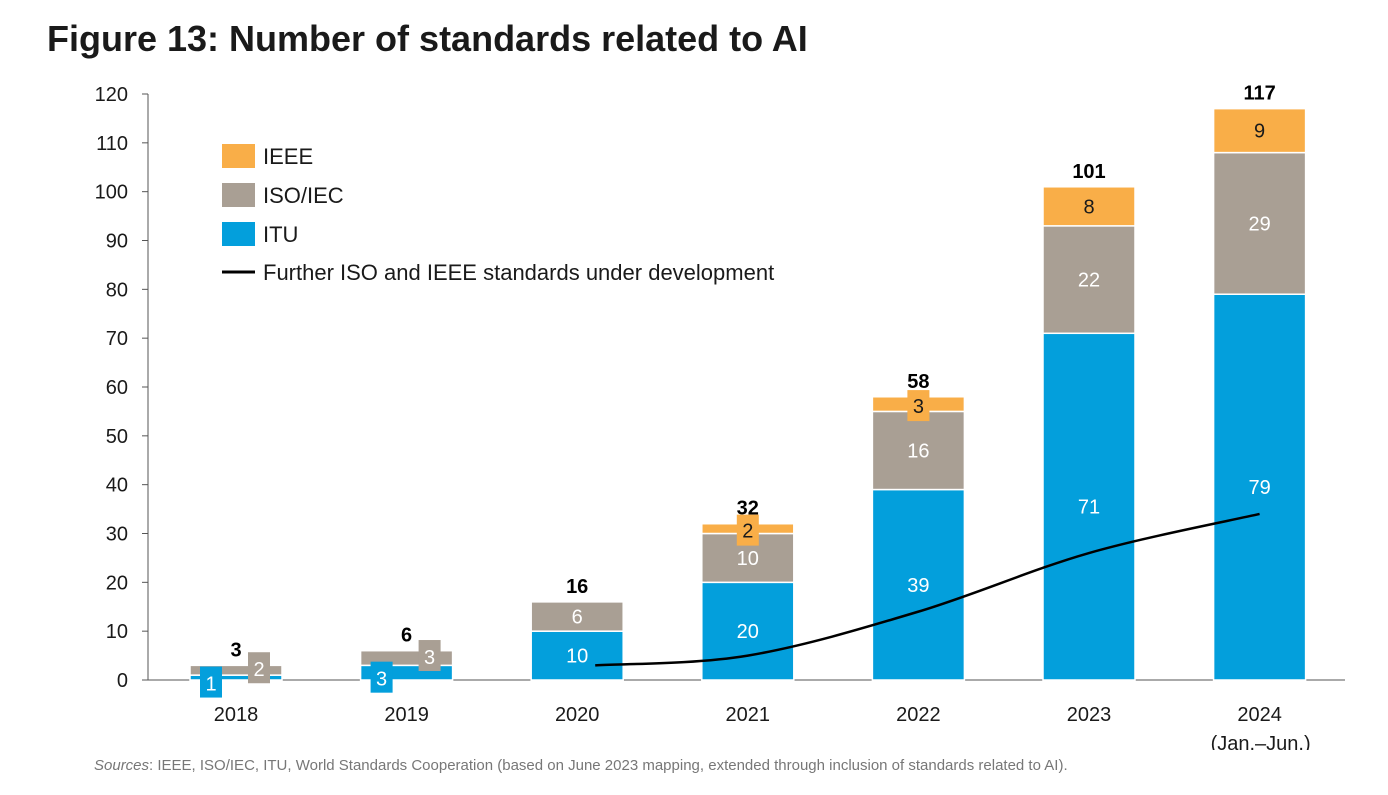 The image size is (1388, 795). I want to click on iso-iec-value-label: 2, so click(258, 670).